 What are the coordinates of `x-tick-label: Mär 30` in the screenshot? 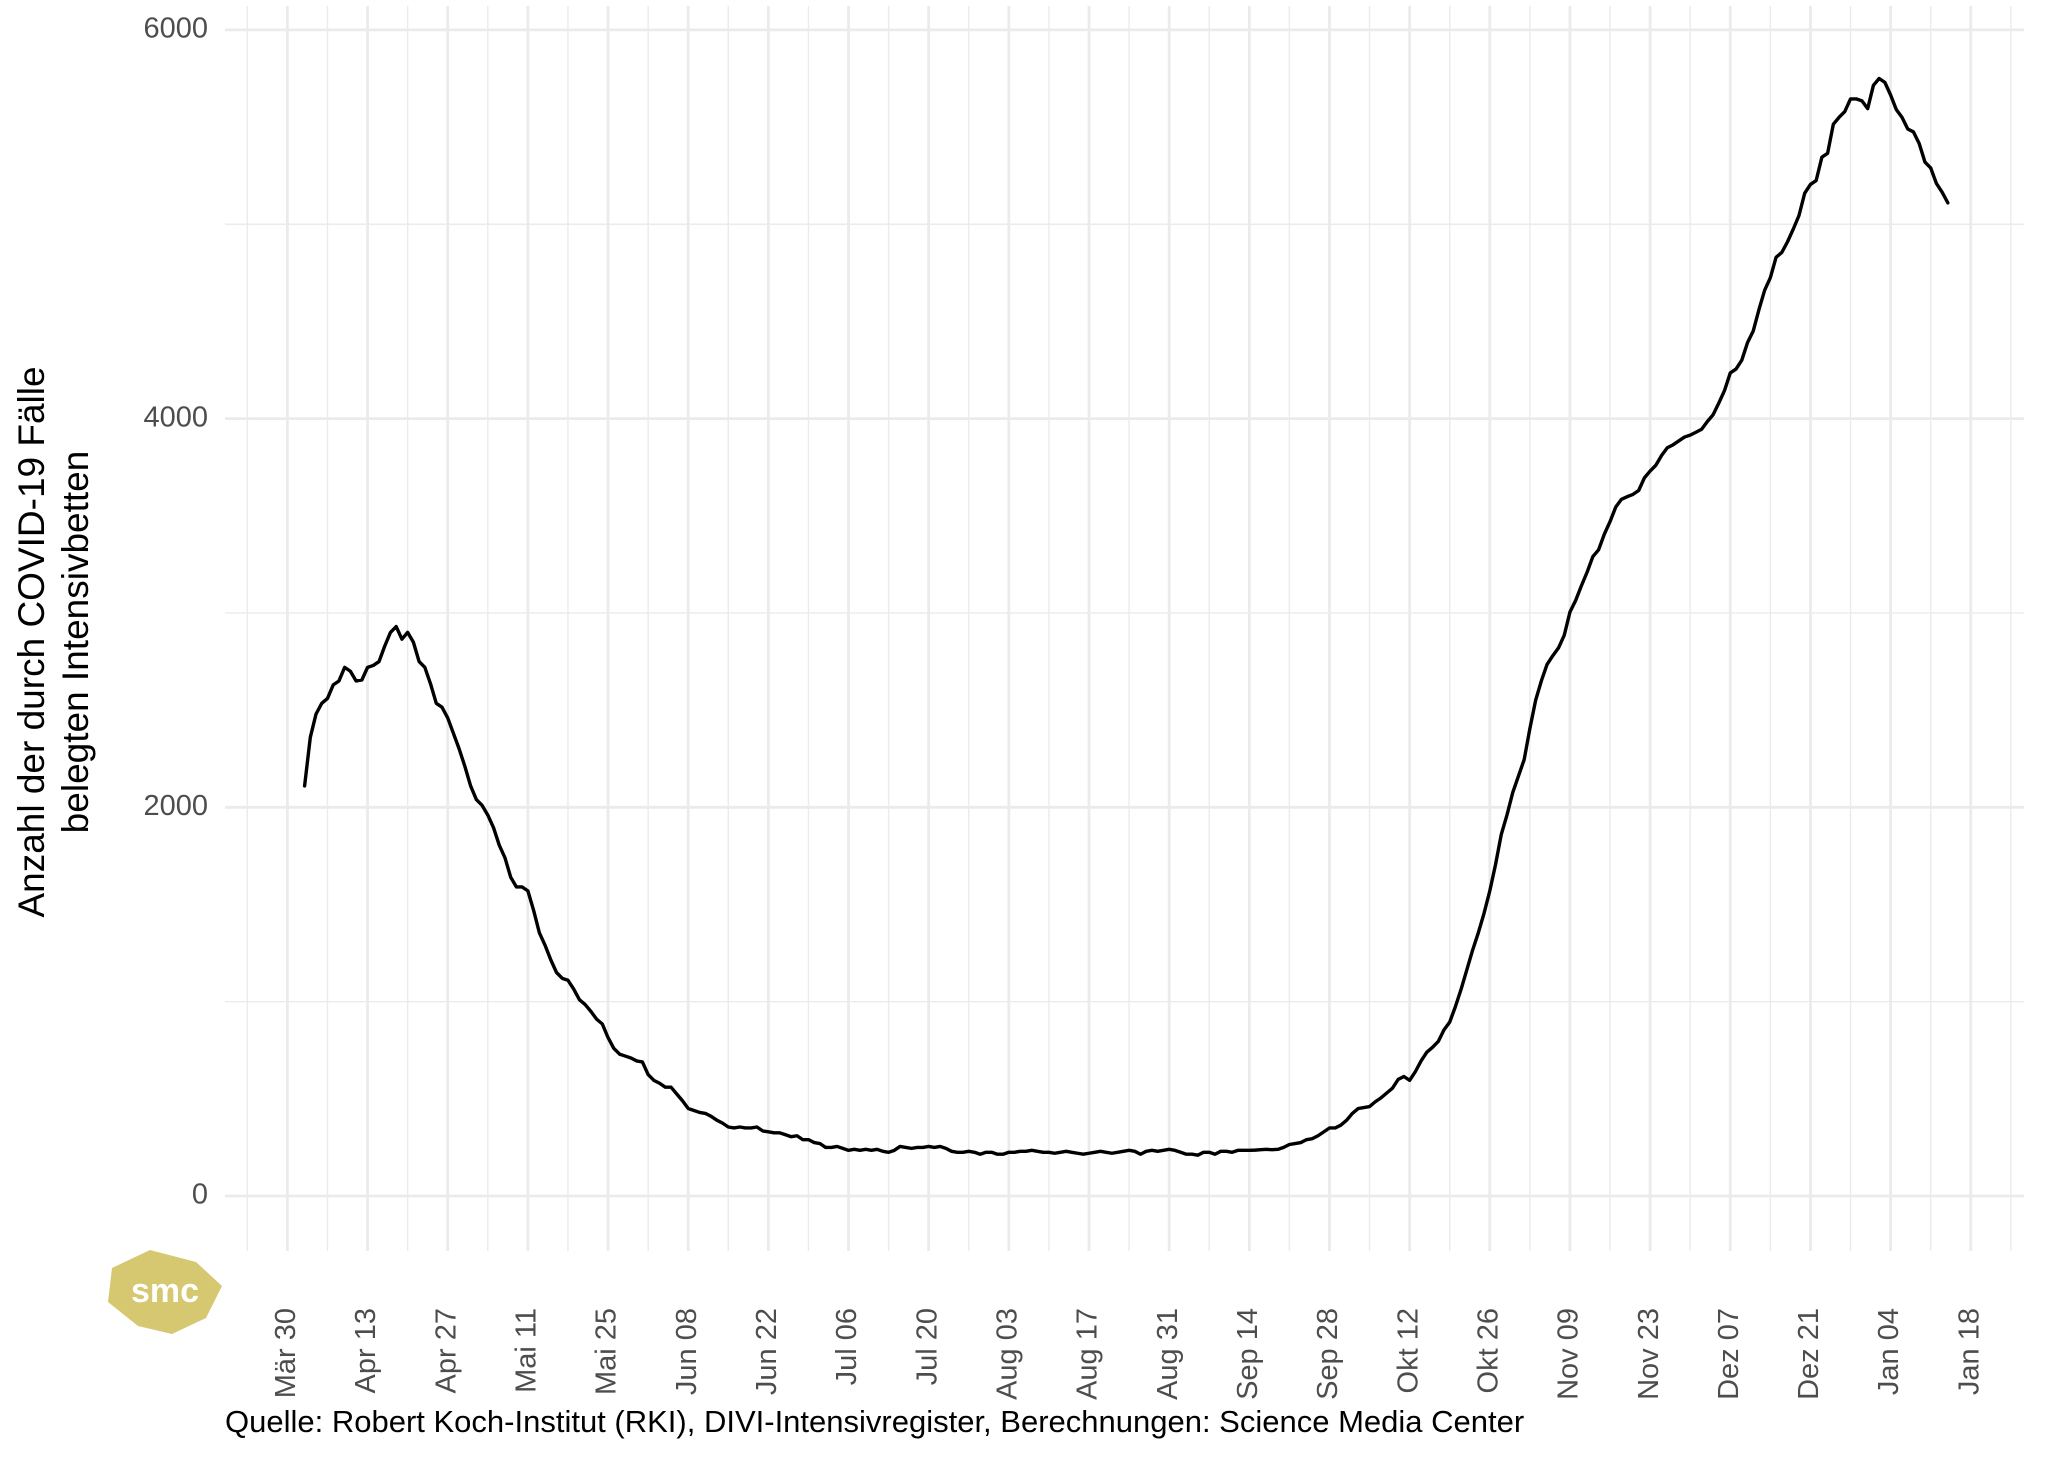 It's located at (286, 1353).